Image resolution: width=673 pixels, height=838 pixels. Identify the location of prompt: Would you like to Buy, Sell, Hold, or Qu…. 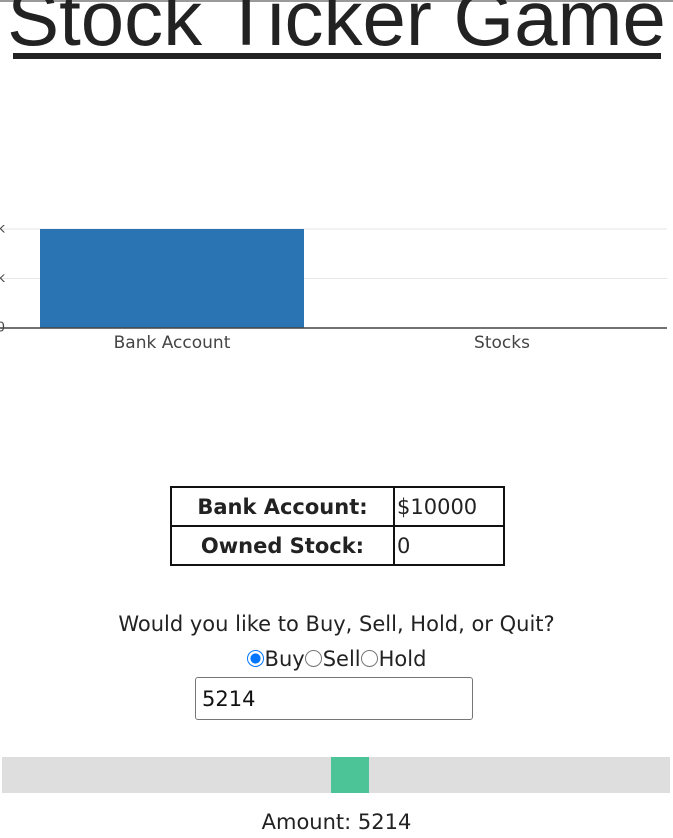
(336, 624).